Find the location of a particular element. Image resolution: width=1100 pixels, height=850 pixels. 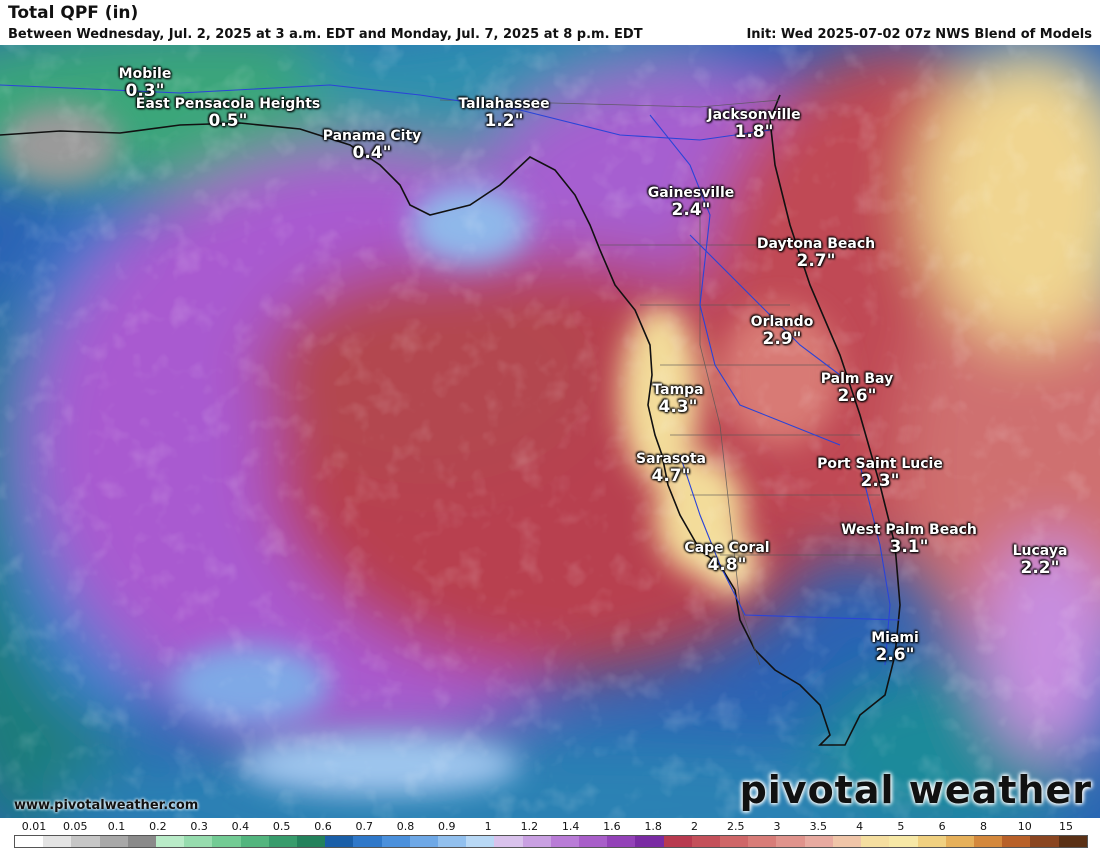

city-label: Orlando 2.9" is located at coordinates (782, 332).